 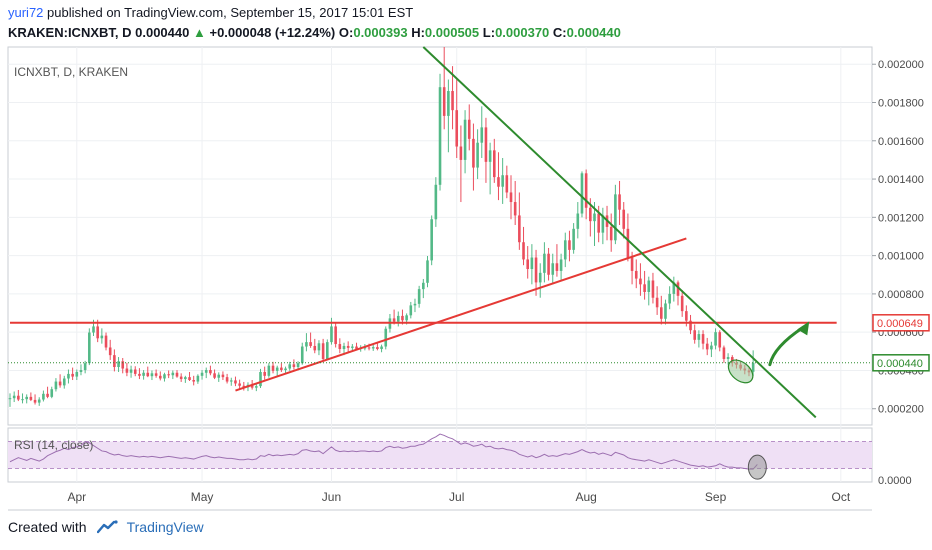 What do you see at coordinates (162, 32) in the screenshot?
I see `last-price: 0.000440` at bounding box center [162, 32].